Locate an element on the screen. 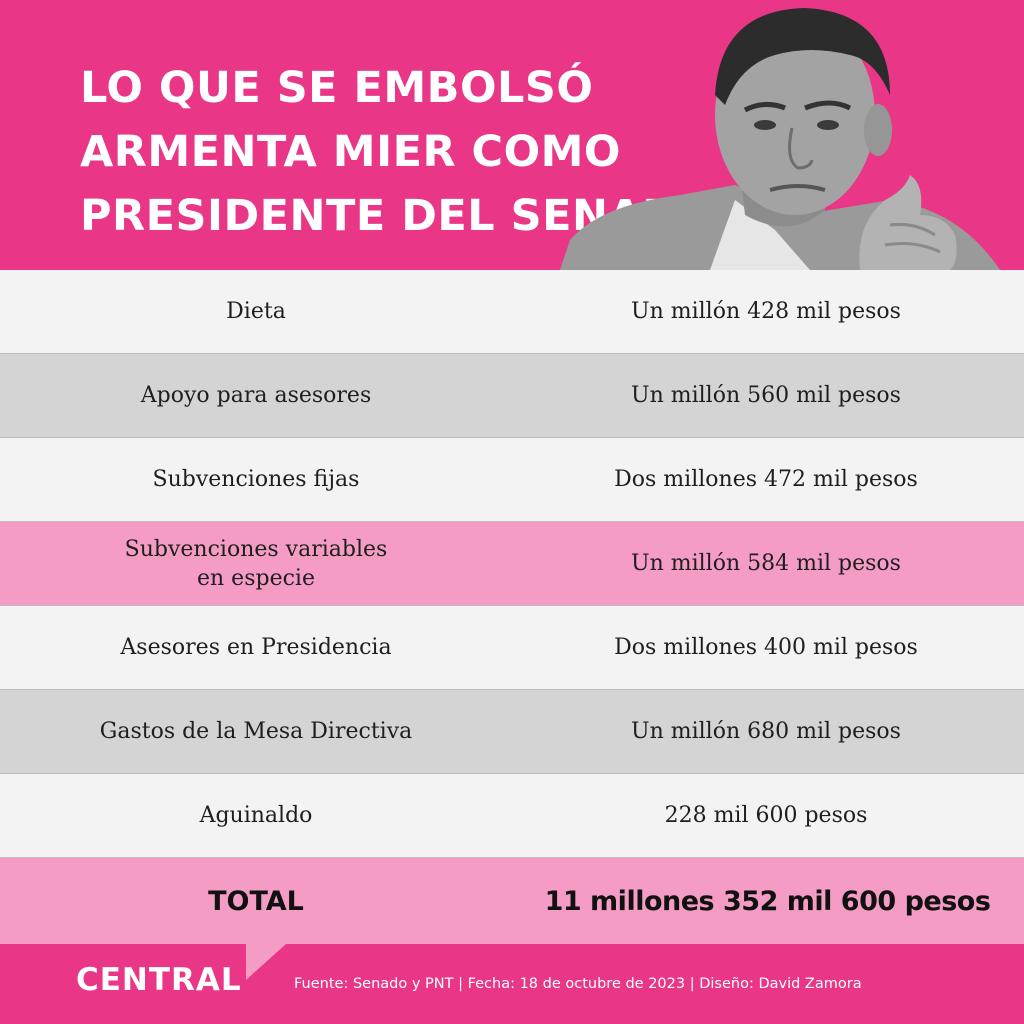 This screenshot has height=1024, width=1024. row-concept: Asesores en Presidencia is located at coordinates (256, 647).